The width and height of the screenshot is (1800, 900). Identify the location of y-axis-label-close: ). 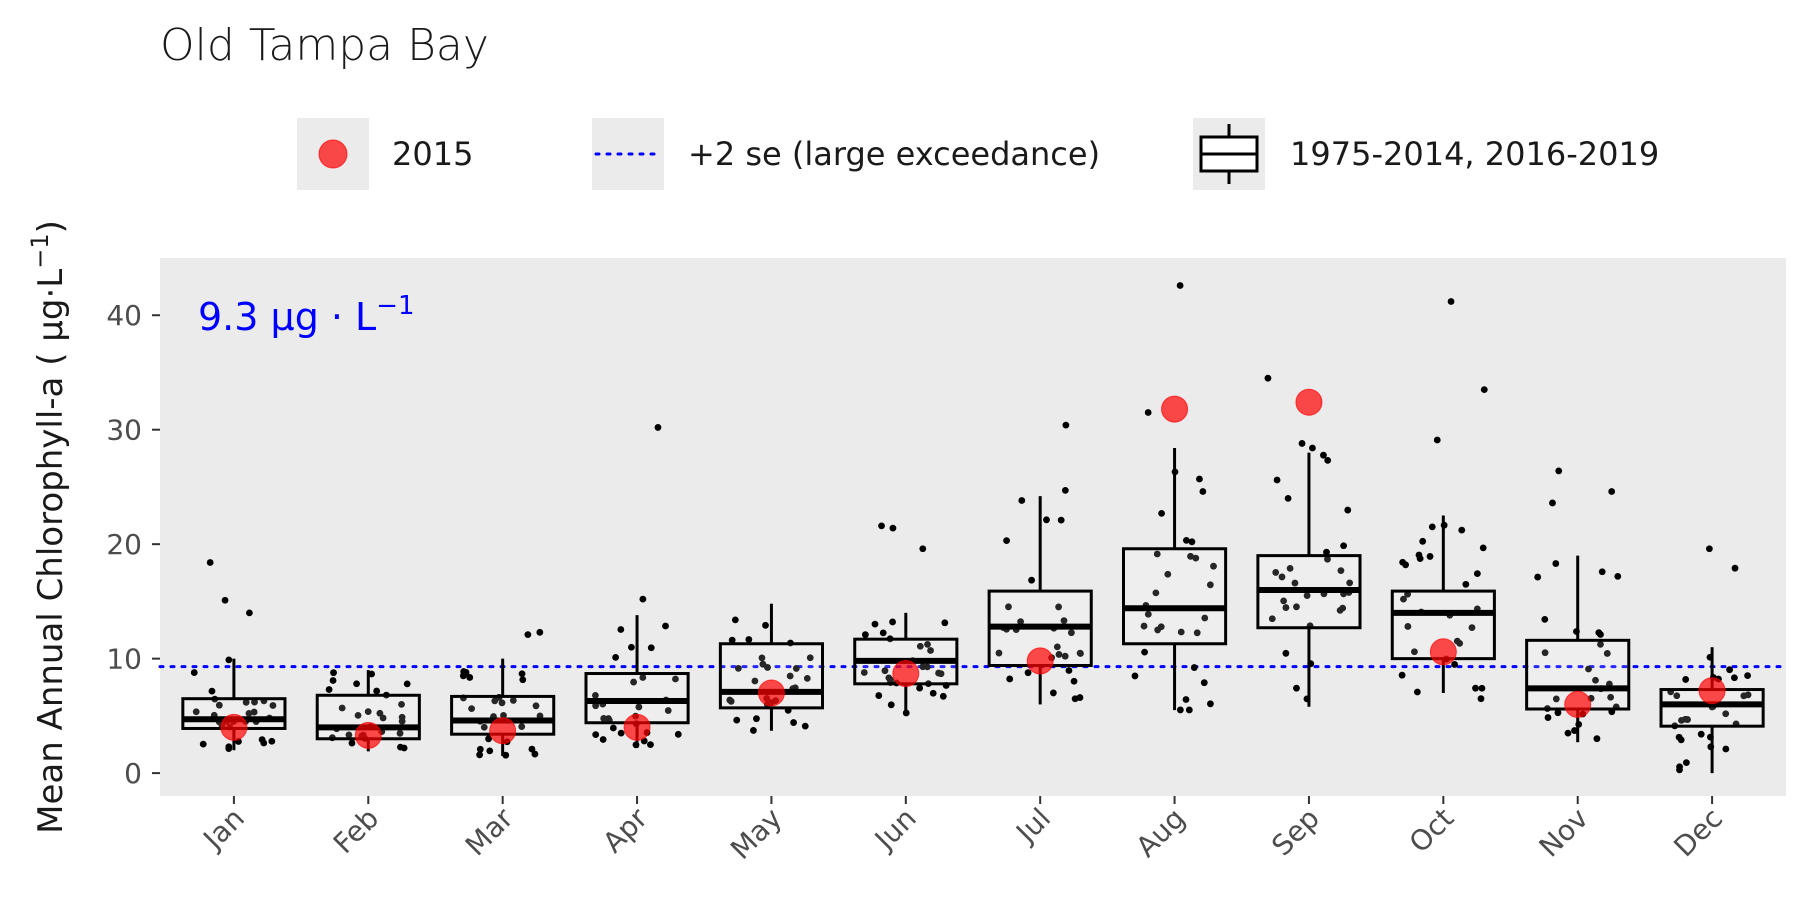
(51, 226).